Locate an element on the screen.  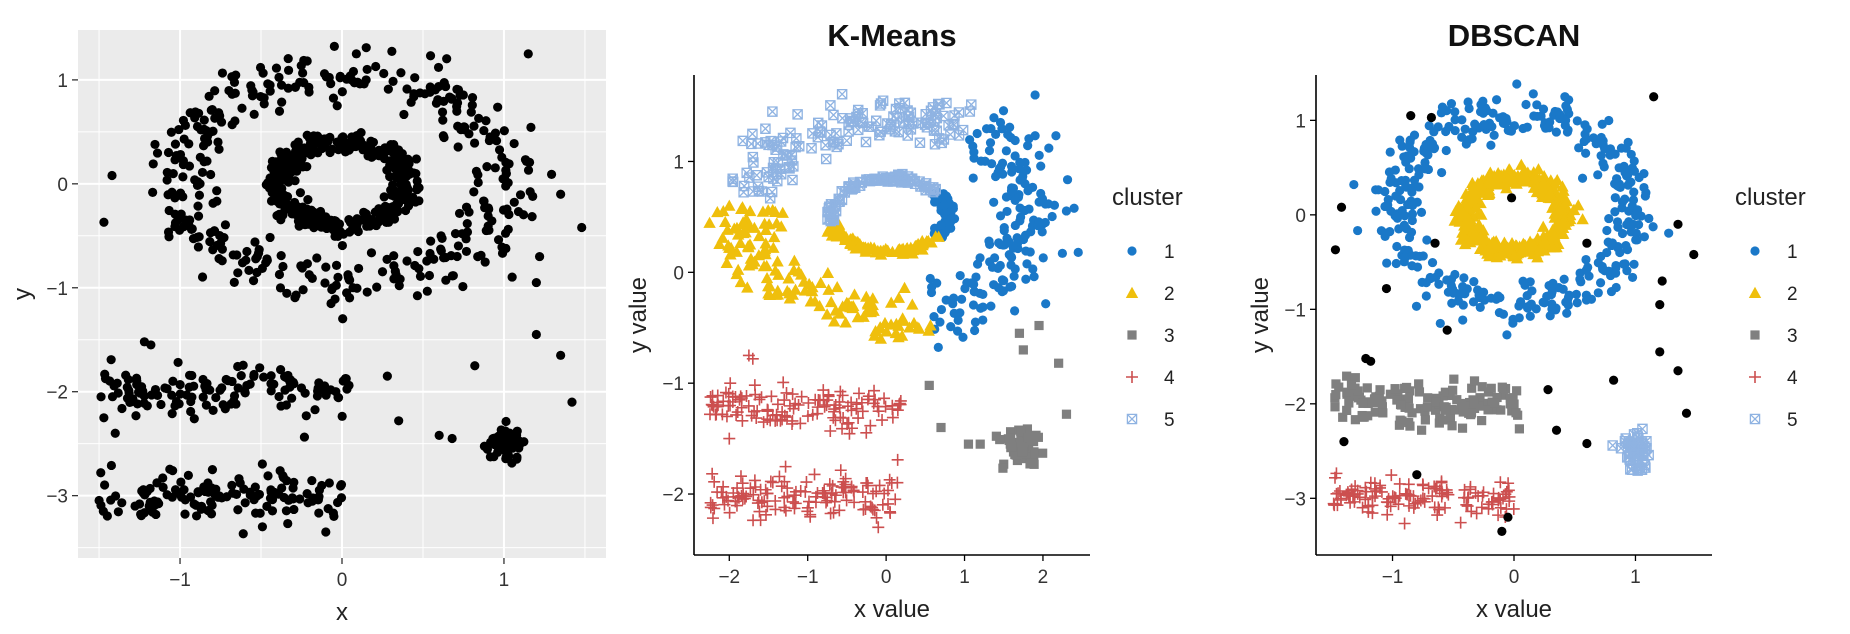
y-tick-label: 1 is located at coordinates (62, 81).